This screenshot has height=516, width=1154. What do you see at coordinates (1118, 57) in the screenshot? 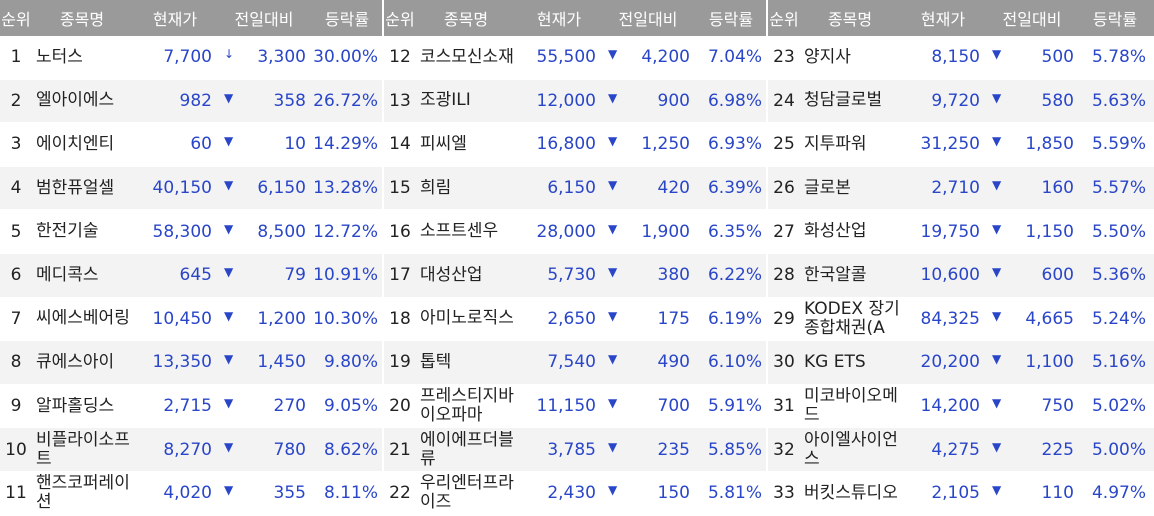
I see `change-rate: 5.78%` at bounding box center [1118, 57].